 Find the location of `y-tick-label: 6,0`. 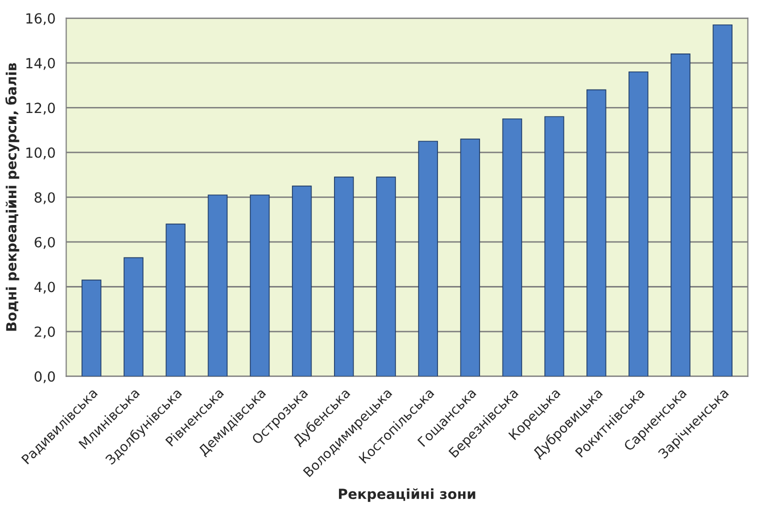

y-tick-label: 6,0 is located at coordinates (44, 242).